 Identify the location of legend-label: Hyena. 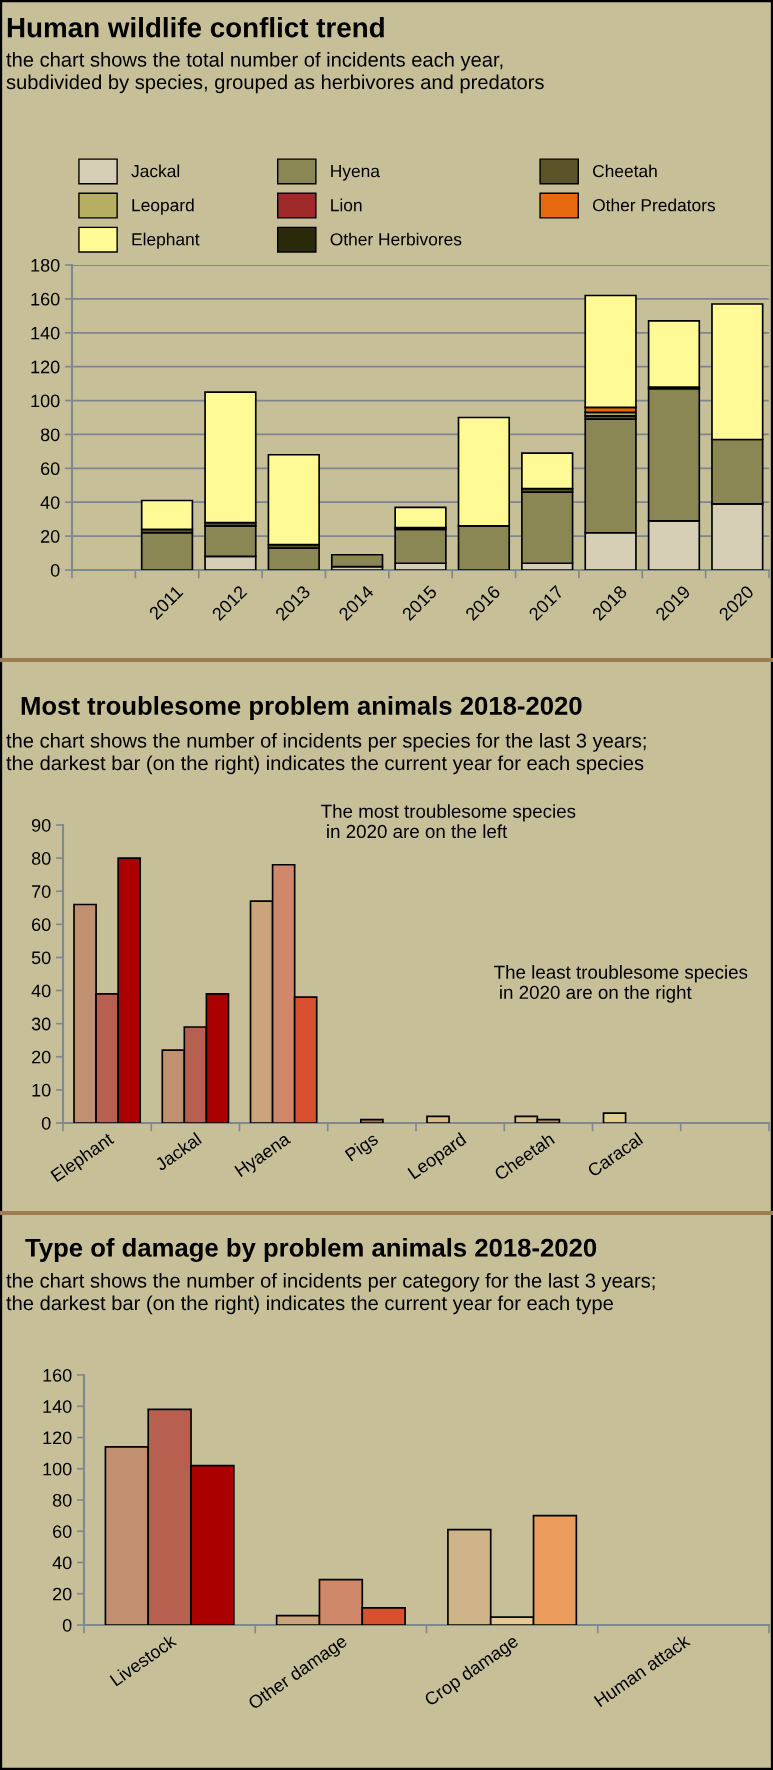
(355, 173).